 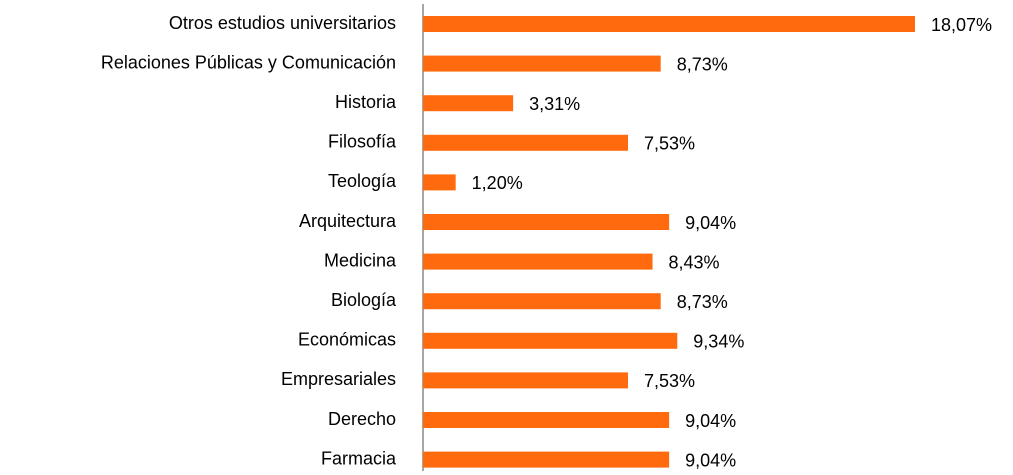 What do you see at coordinates (362, 419) in the screenshot?
I see `category-label: Derecho` at bounding box center [362, 419].